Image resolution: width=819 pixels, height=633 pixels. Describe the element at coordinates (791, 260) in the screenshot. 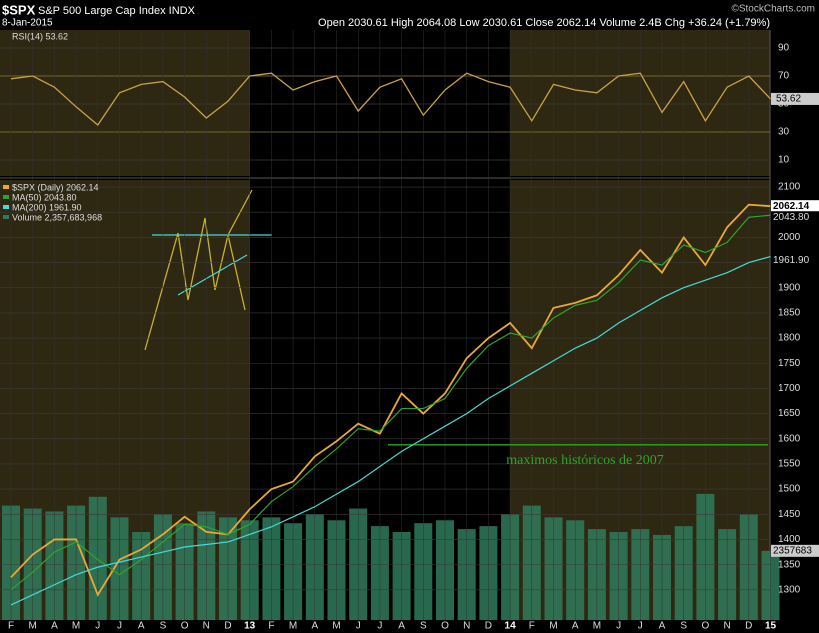

I see `value-tag-label: 1961.90` at that location.